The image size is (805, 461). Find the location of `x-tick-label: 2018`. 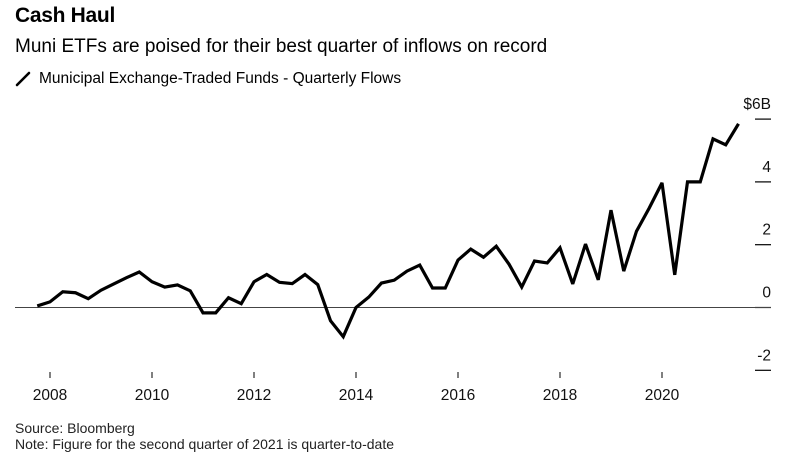

x-tick-label: 2018 is located at coordinates (560, 395).